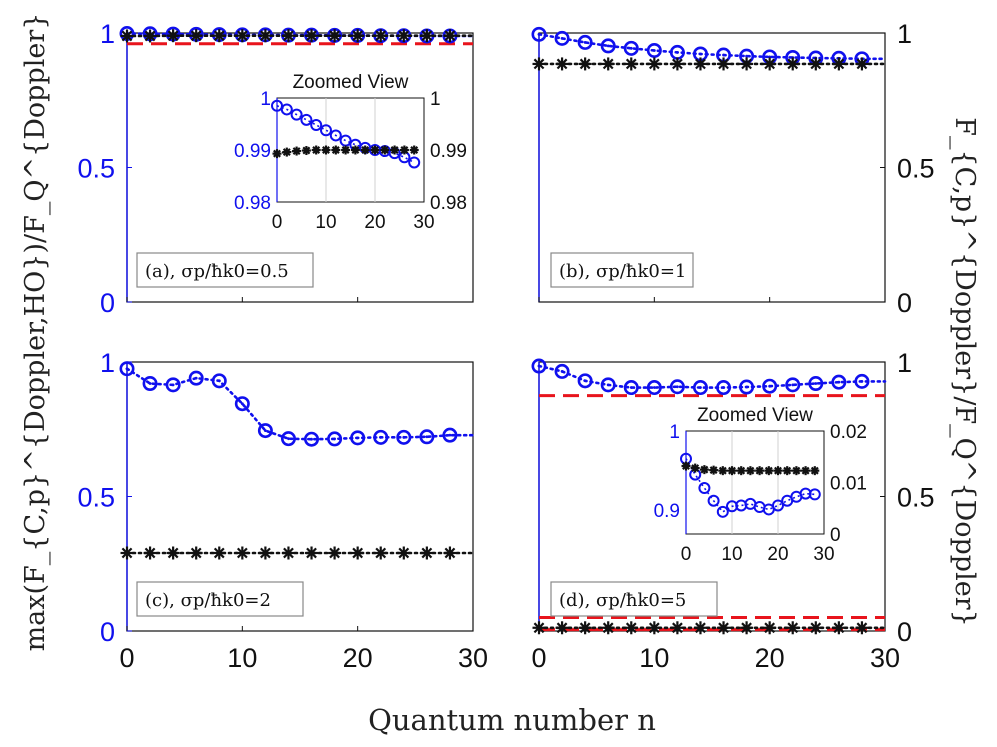  Describe the element at coordinates (35, 332) in the screenshot. I see `y-axis-label-left: max(F_{C,p}^{Doppler,HO})/F_Q^{Doppler}` at that location.